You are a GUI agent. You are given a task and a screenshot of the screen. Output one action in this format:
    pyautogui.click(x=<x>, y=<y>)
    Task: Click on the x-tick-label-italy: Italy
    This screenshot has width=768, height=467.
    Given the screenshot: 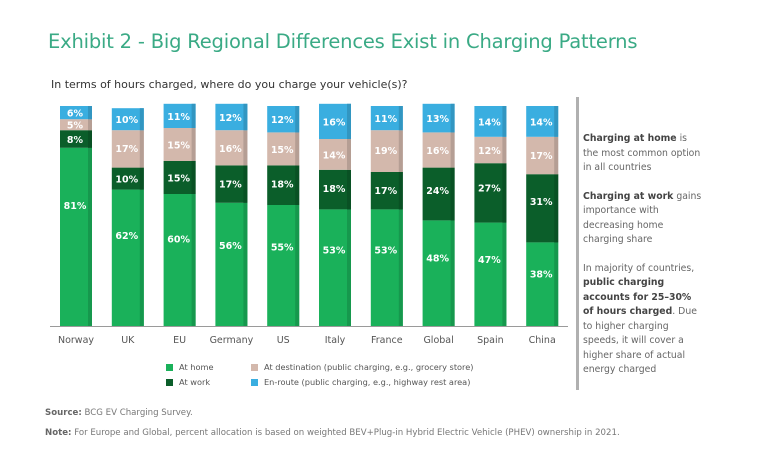 What is the action you would take?
    pyautogui.click(x=335, y=340)
    